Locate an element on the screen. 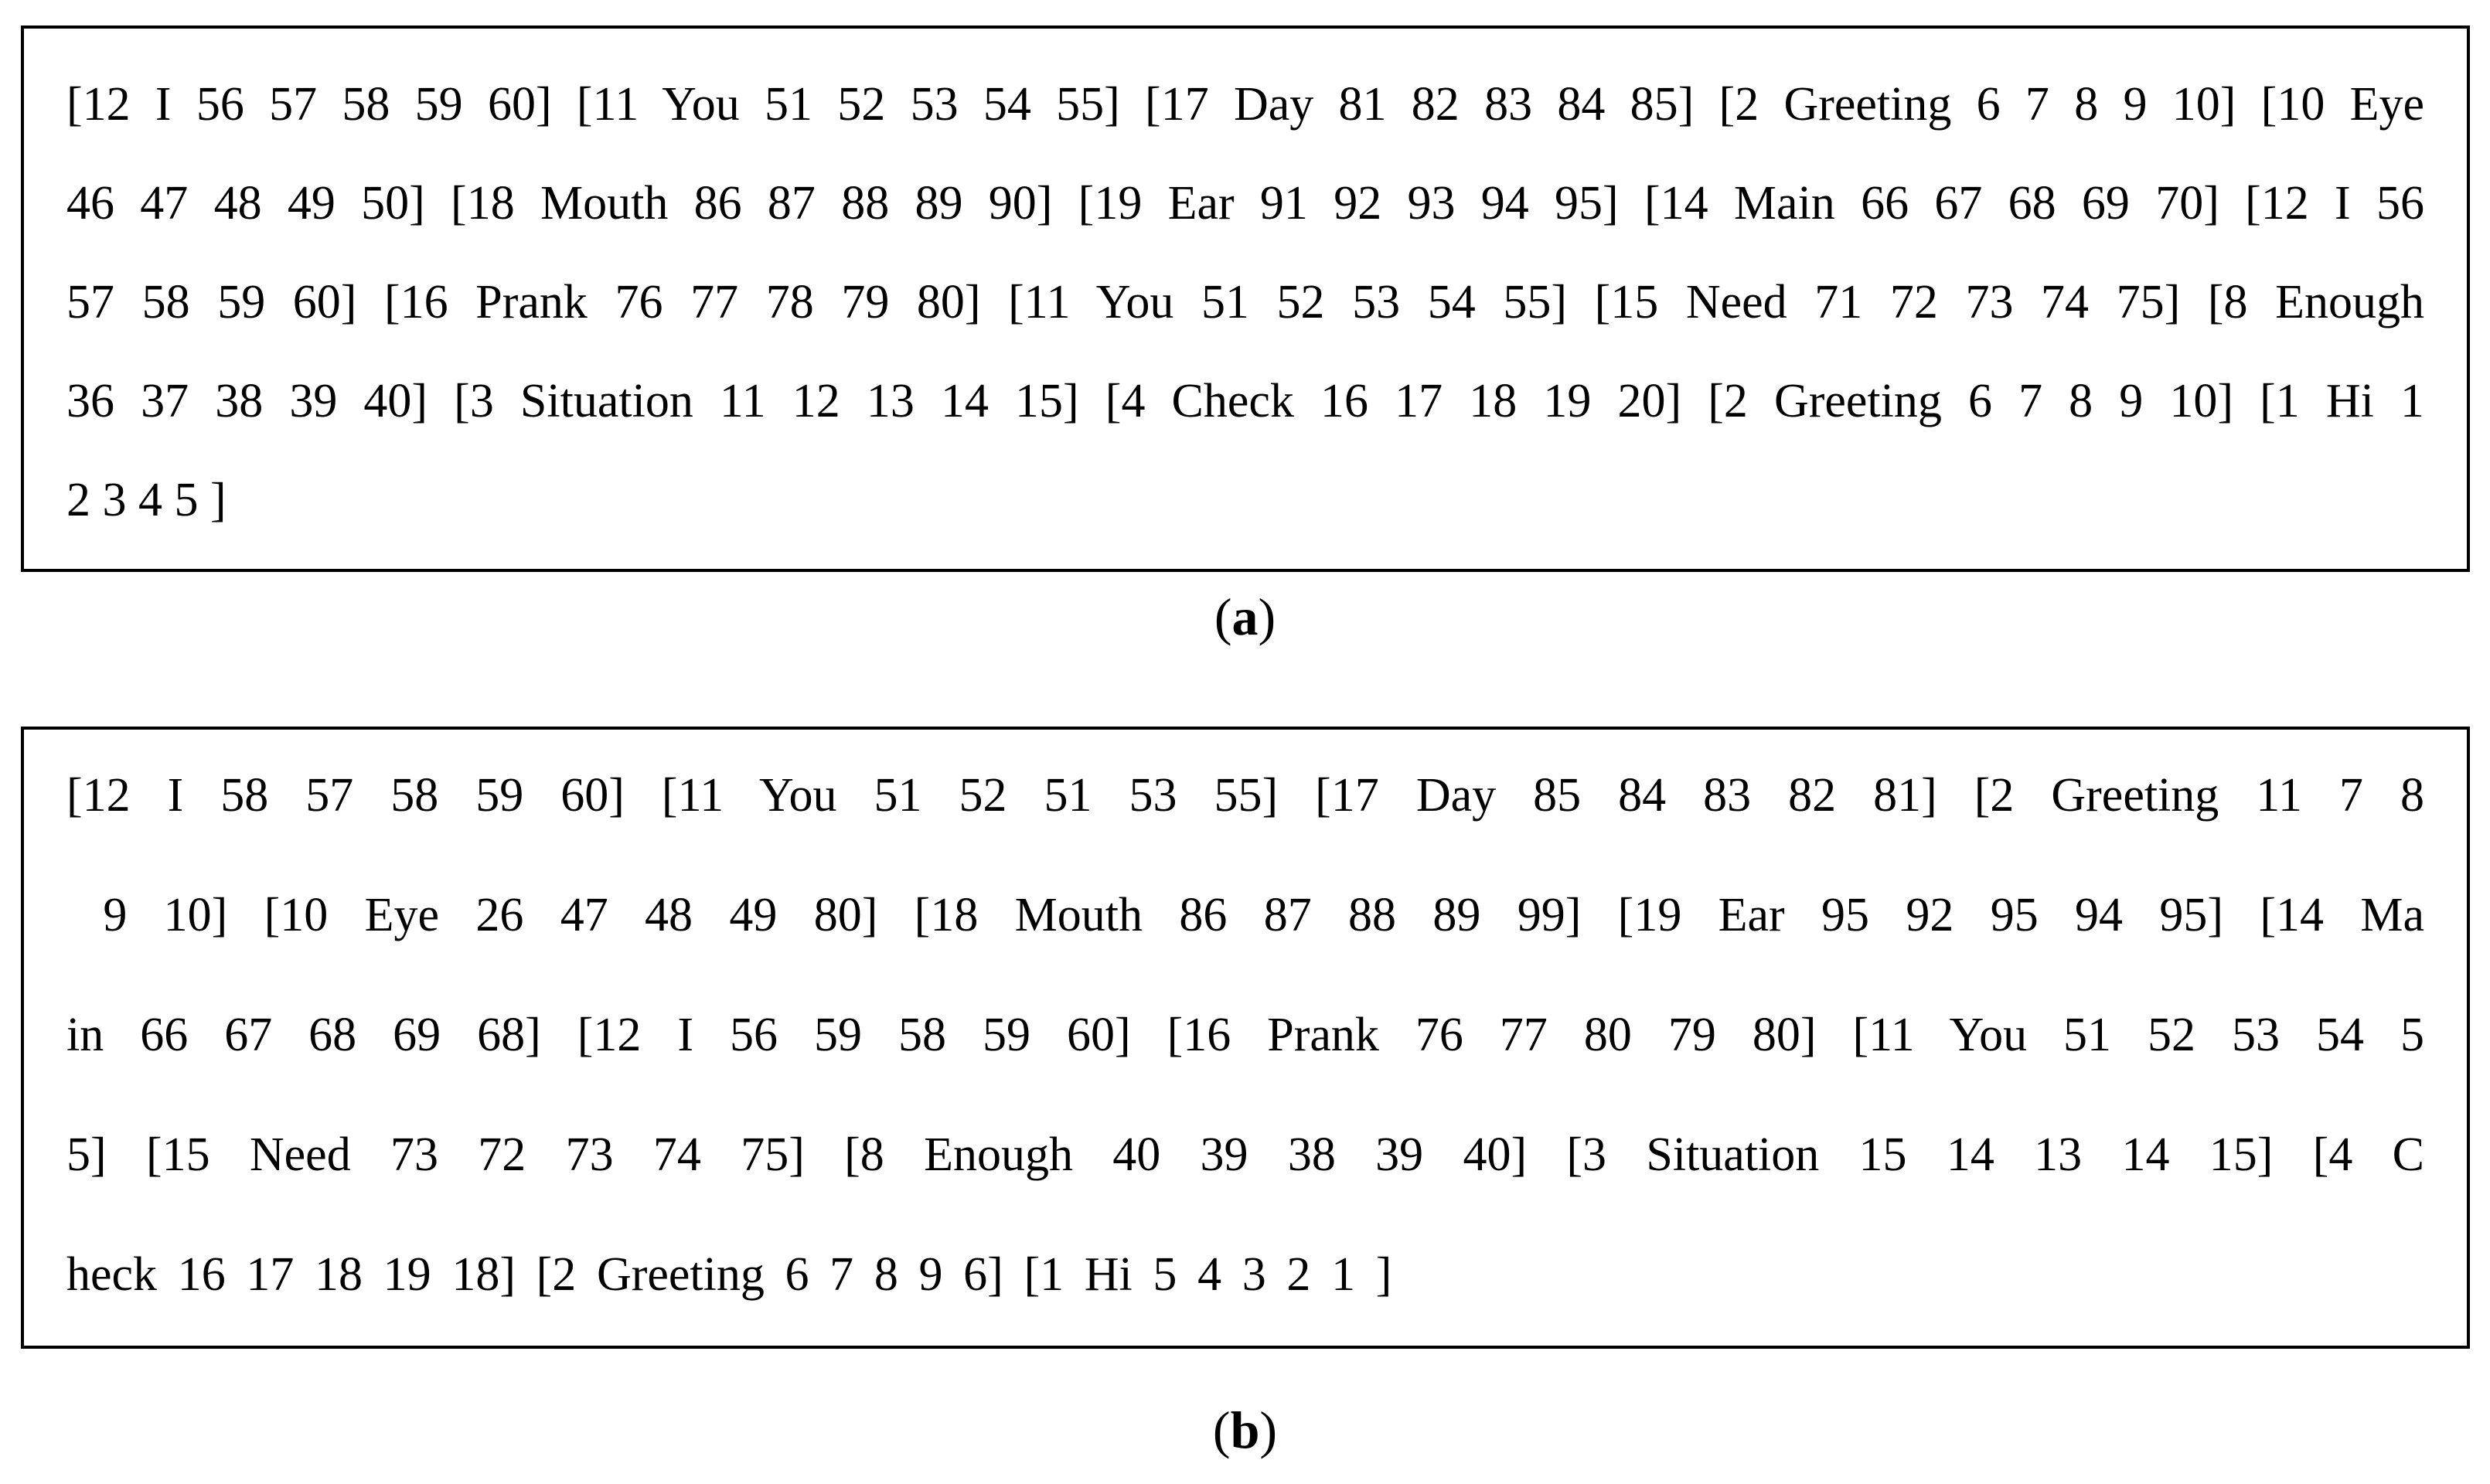  text-line: 2 3 4 5 ] is located at coordinates (146, 500).